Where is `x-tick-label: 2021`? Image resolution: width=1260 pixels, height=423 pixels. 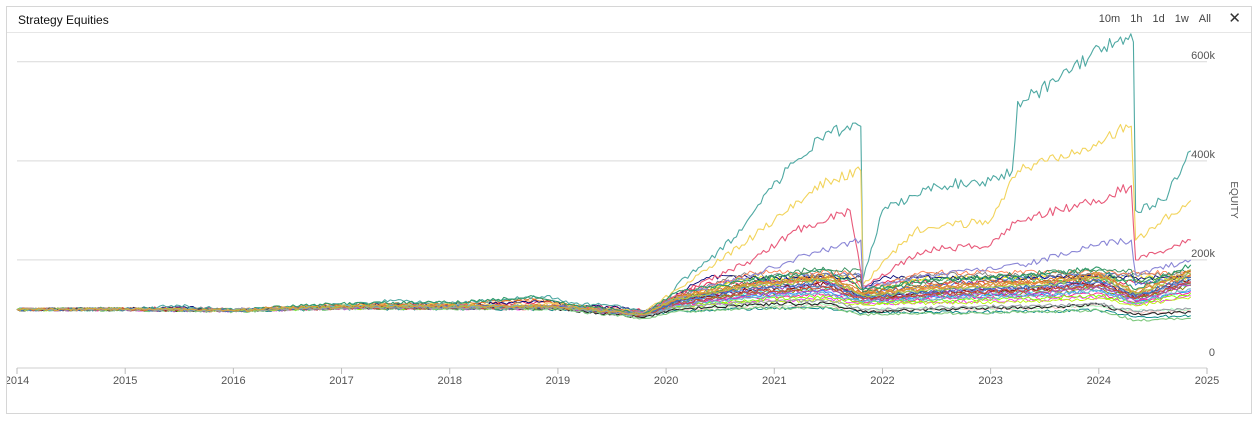 x-tick-label: 2021 is located at coordinates (774, 381).